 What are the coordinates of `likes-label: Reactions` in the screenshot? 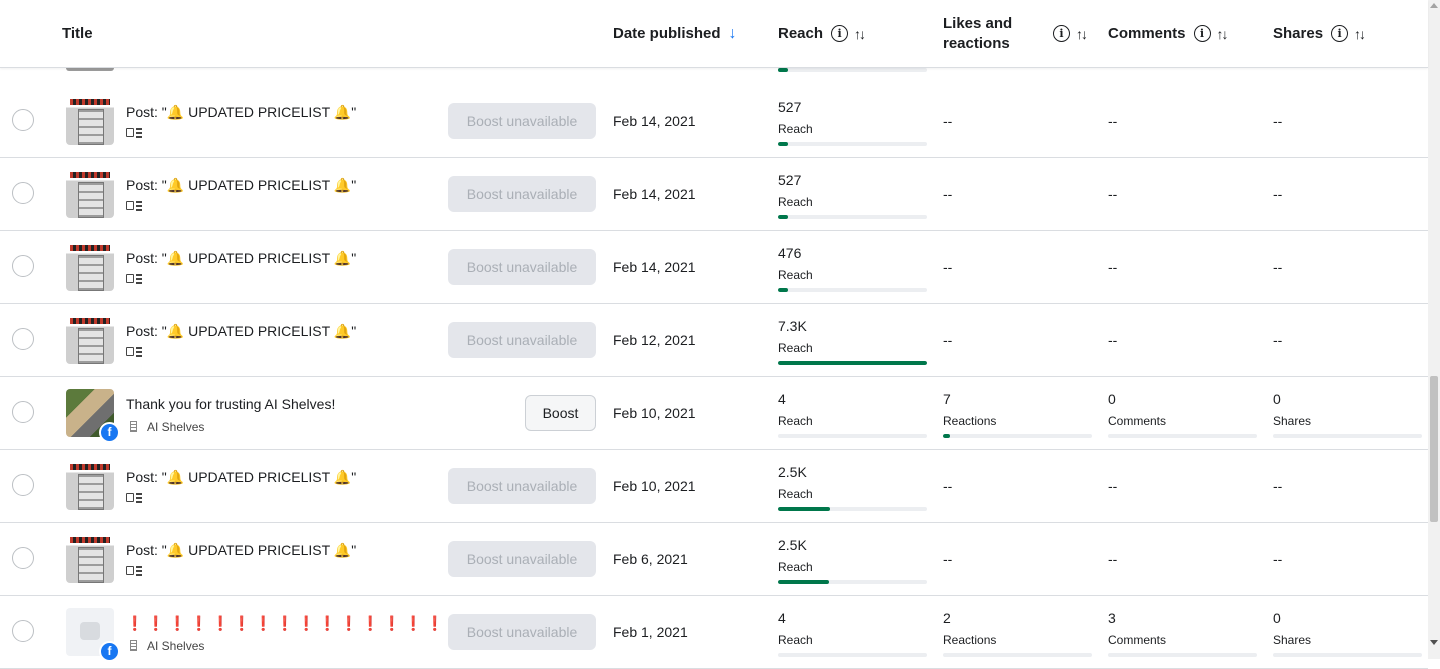 It's located at (970, 640).